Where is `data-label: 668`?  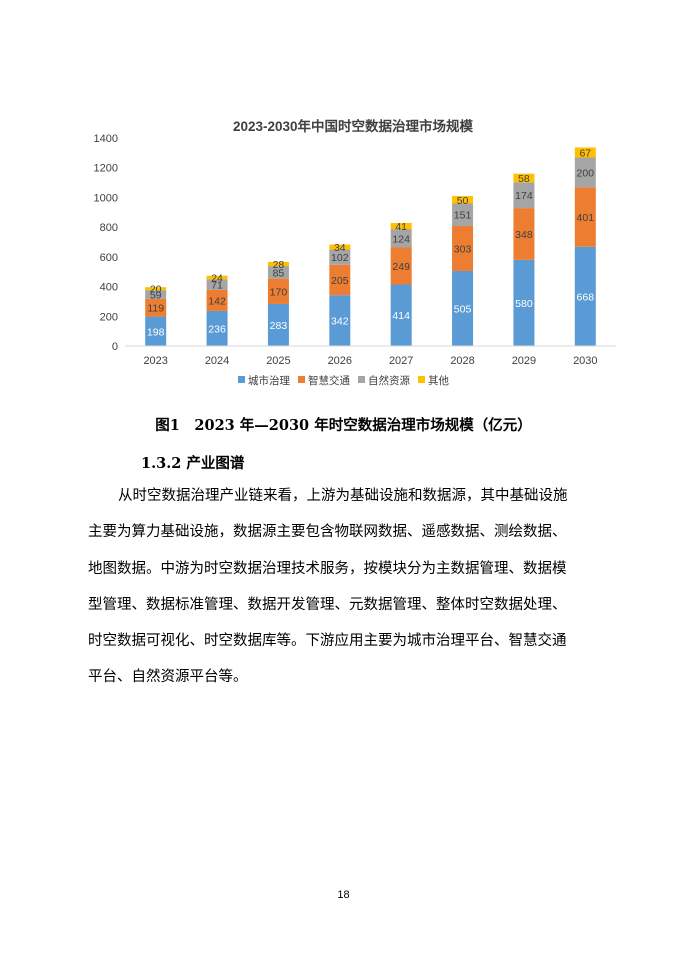
data-label: 668 is located at coordinates (586, 297).